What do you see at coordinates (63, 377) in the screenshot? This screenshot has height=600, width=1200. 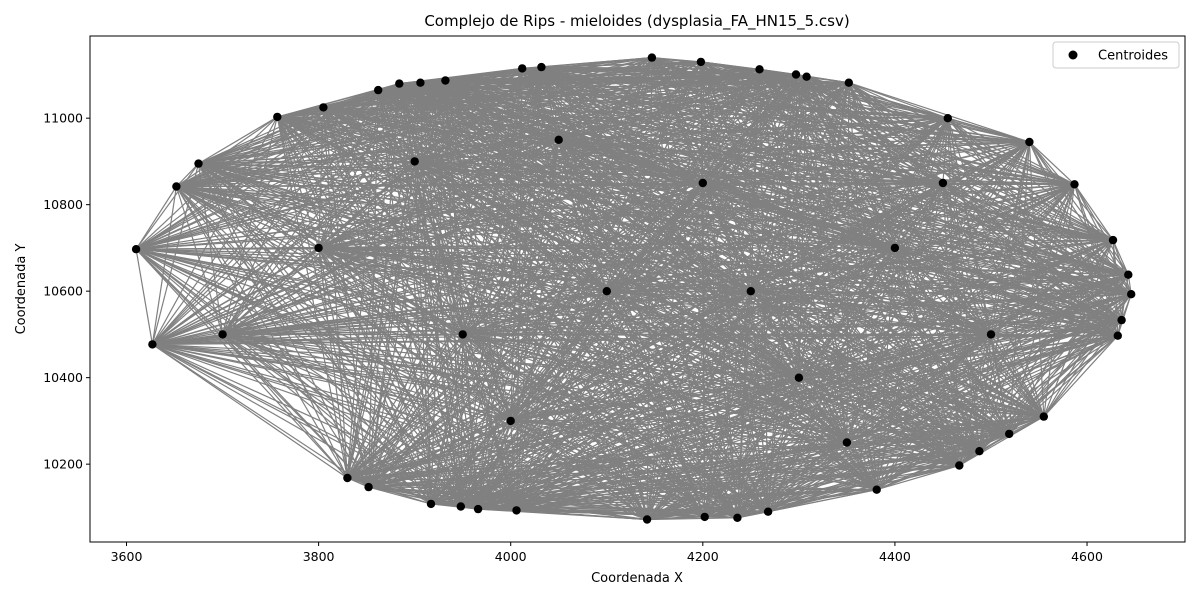 I see `y-tick-label: 10400` at bounding box center [63, 377].